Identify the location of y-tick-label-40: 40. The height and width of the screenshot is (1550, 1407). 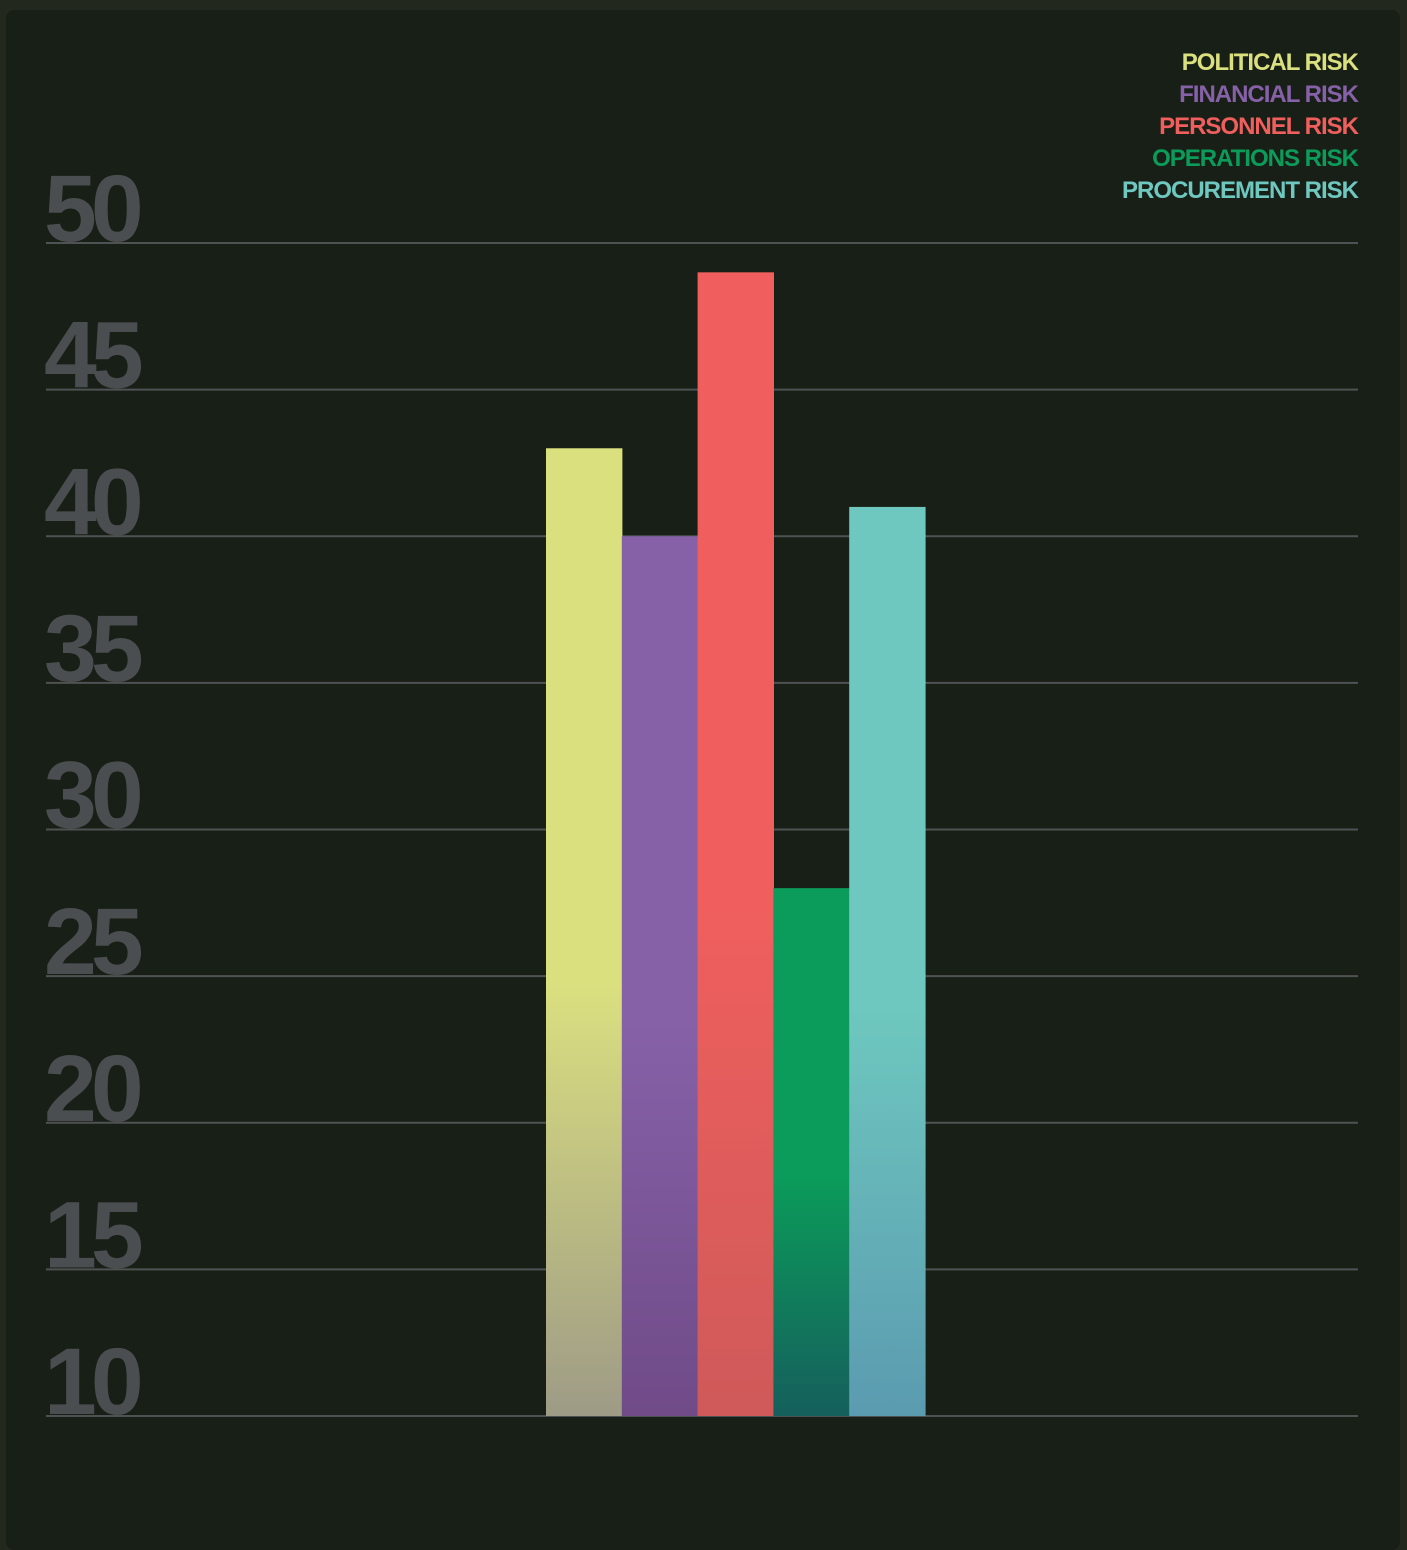
(92, 502).